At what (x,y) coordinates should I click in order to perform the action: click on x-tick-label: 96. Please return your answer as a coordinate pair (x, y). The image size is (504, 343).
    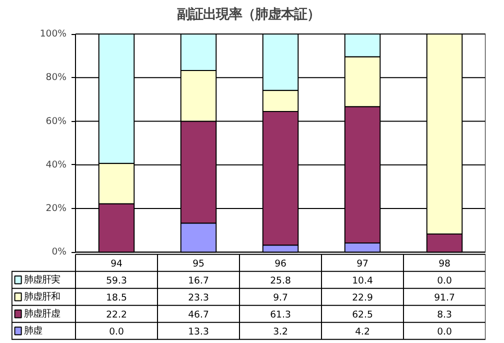
    Looking at the image, I should click on (280, 264).